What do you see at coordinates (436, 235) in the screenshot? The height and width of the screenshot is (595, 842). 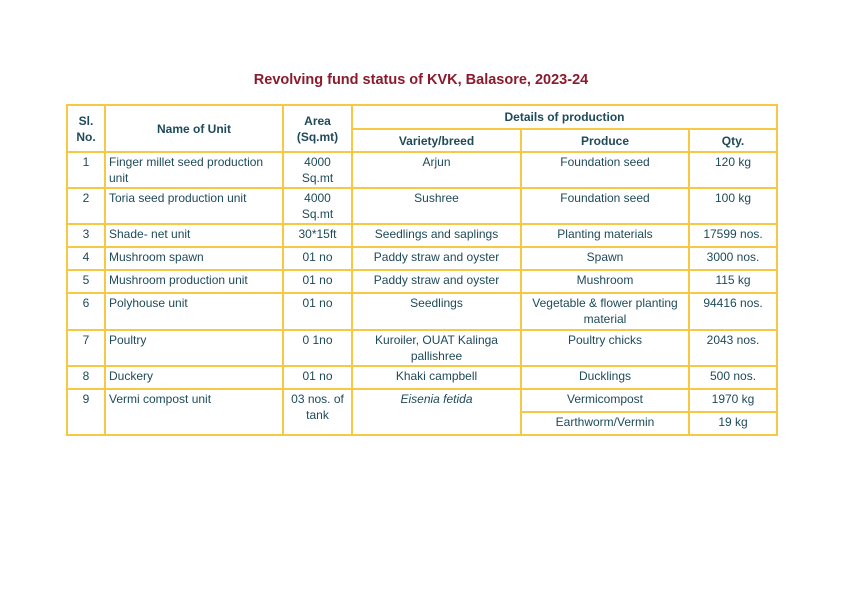 I see `variety-cell: Seedlings and saplings` at bounding box center [436, 235].